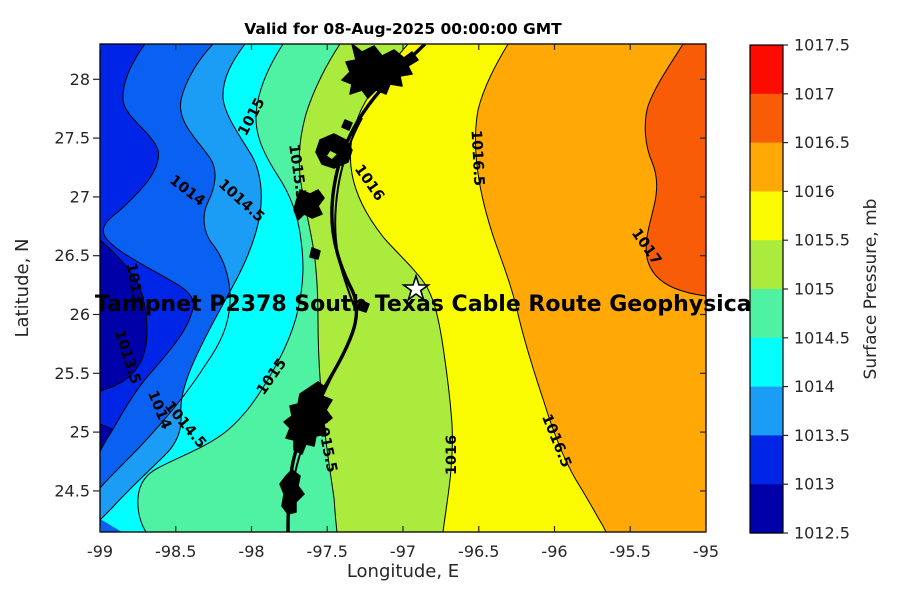 The height and width of the screenshot is (600, 900). I want to click on plot-title: Valid for 08-Aug-2025 00:00:00 GMT, so click(403, 29).